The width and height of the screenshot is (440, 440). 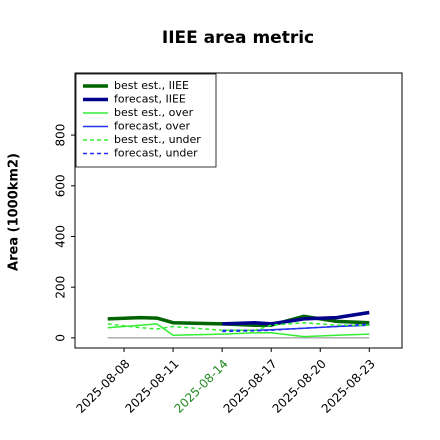 I want to click on legend-label: forecast, under, so click(x=156, y=153).